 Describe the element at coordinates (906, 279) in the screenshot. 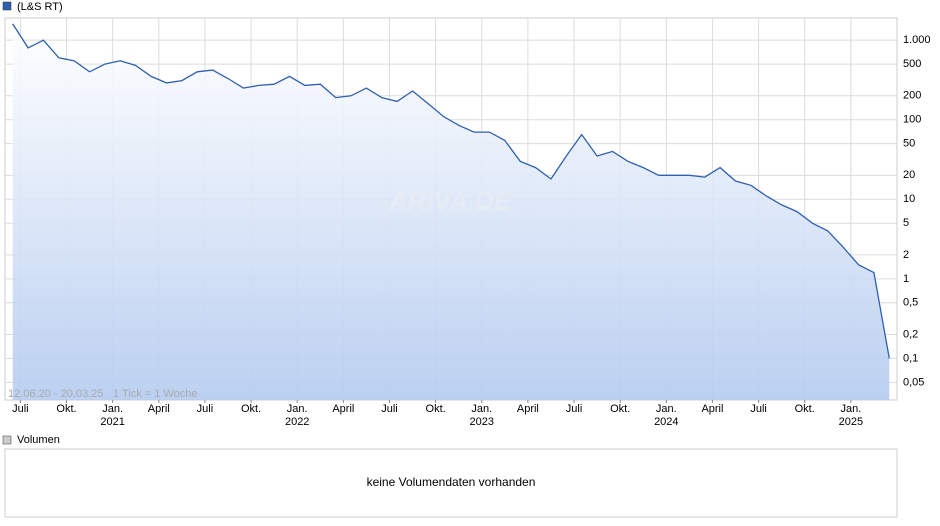

I see `y-tick-label: 1` at that location.